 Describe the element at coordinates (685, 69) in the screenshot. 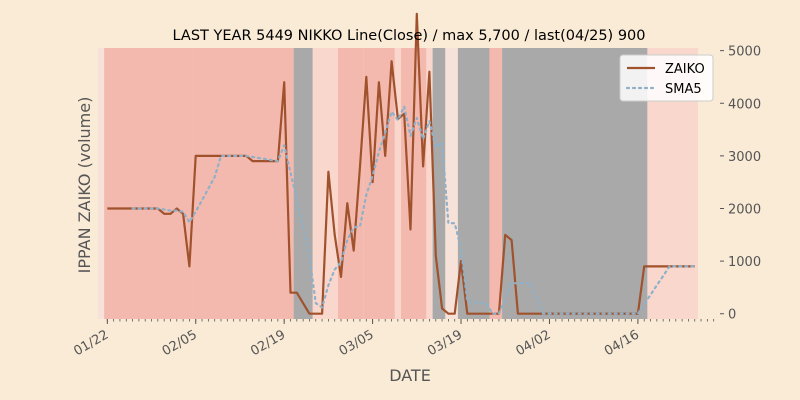

I see `legend-label-zaiko: ZAIKO` at that location.